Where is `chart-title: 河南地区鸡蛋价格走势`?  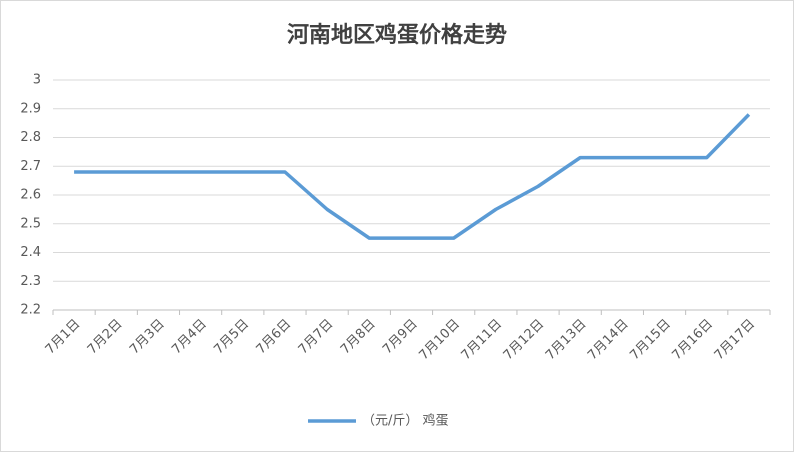
chart-title: 河南地区鸡蛋价格走势 is located at coordinates (397, 35).